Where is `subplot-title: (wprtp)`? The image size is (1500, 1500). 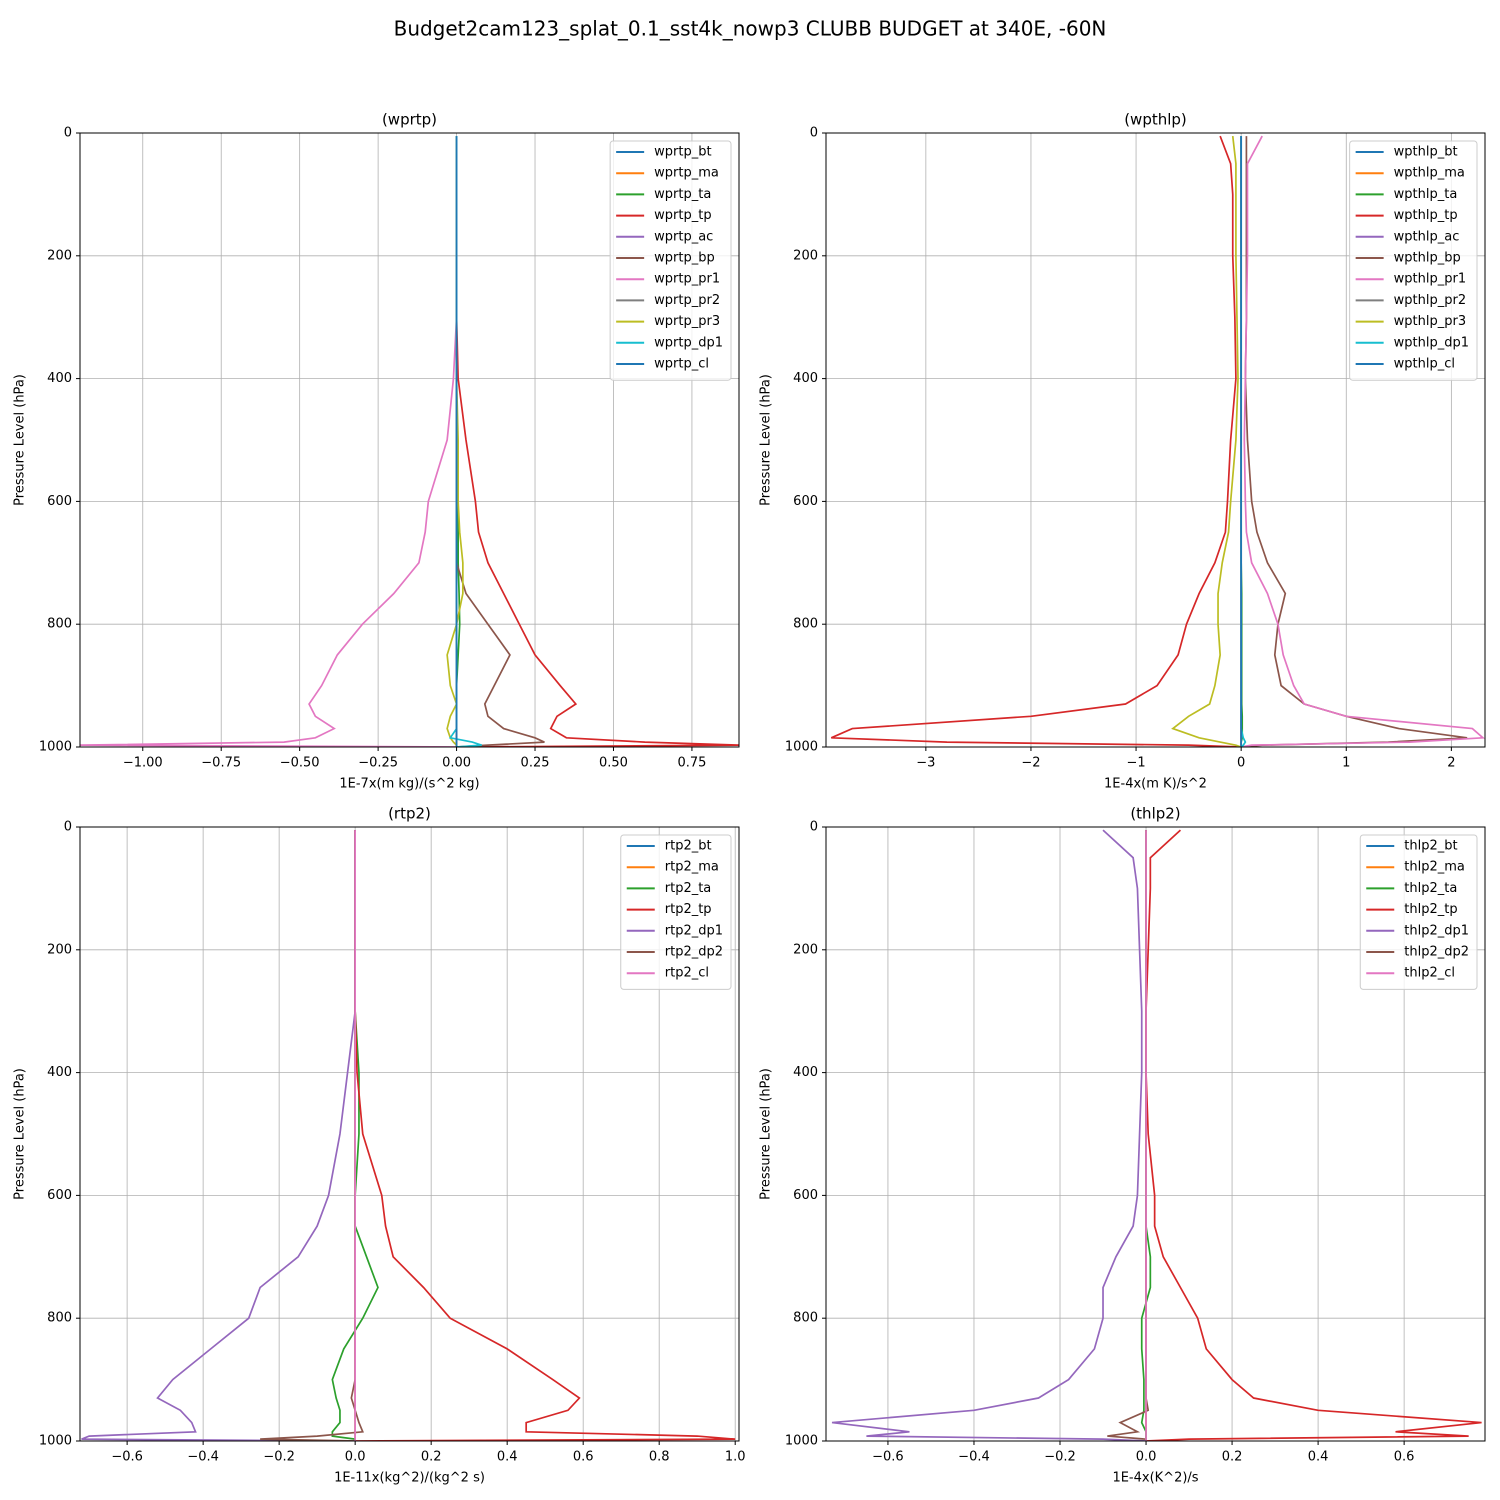 subplot-title: (wprtp) is located at coordinates (409, 120).